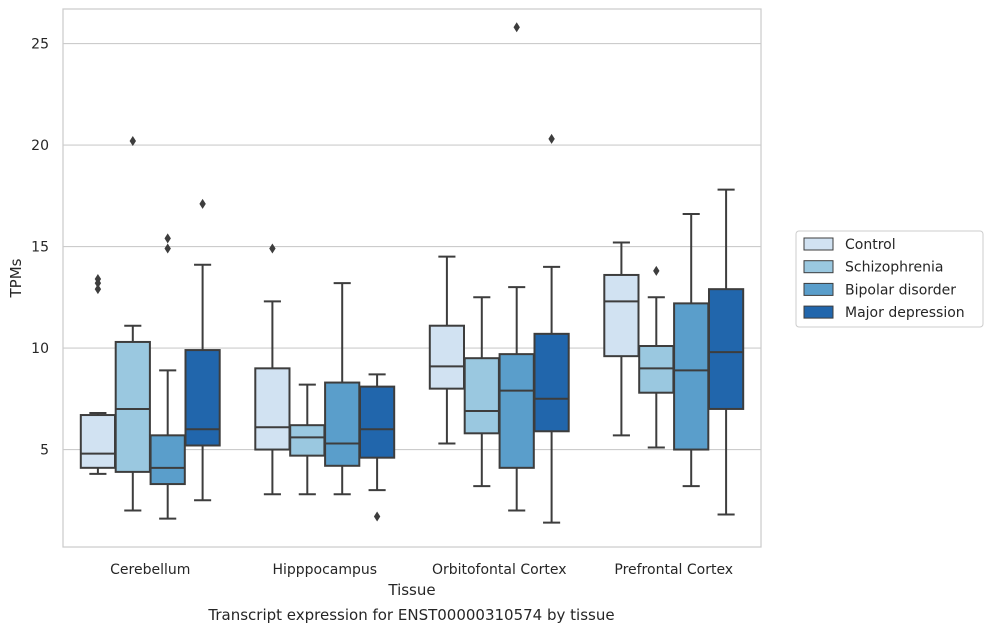 This screenshot has height=634, width=993. I want to click on y-tick-labels: 5 10 15 20 25, so click(40, 248).